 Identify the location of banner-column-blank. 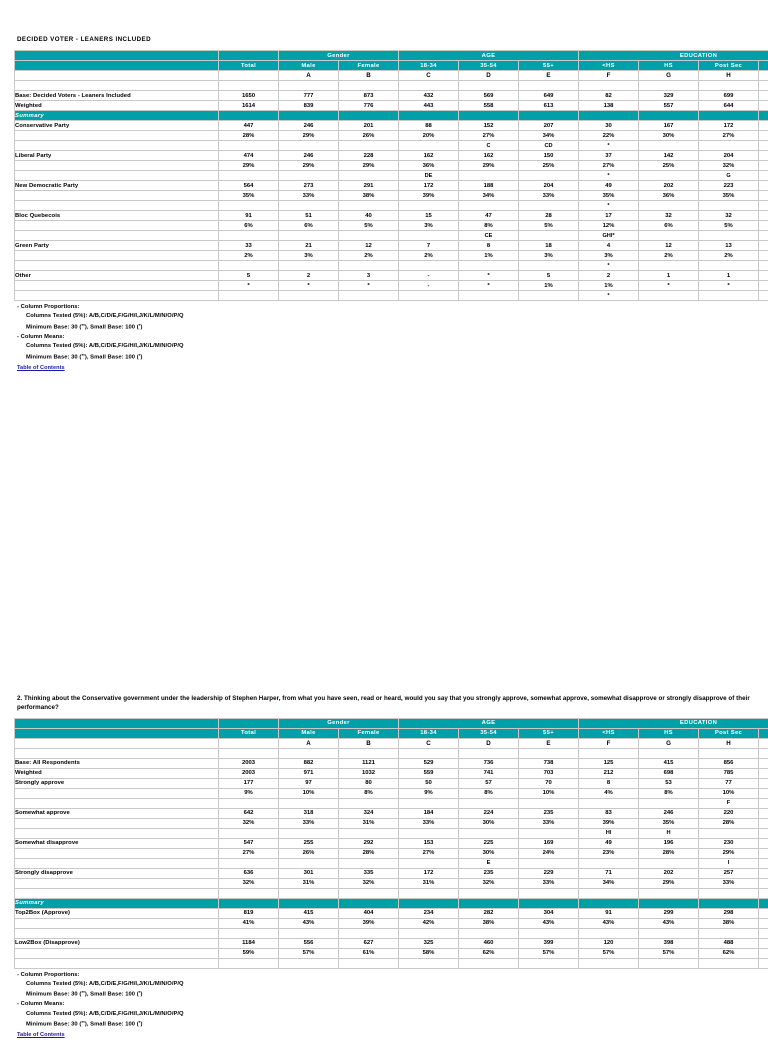
(117, 66).